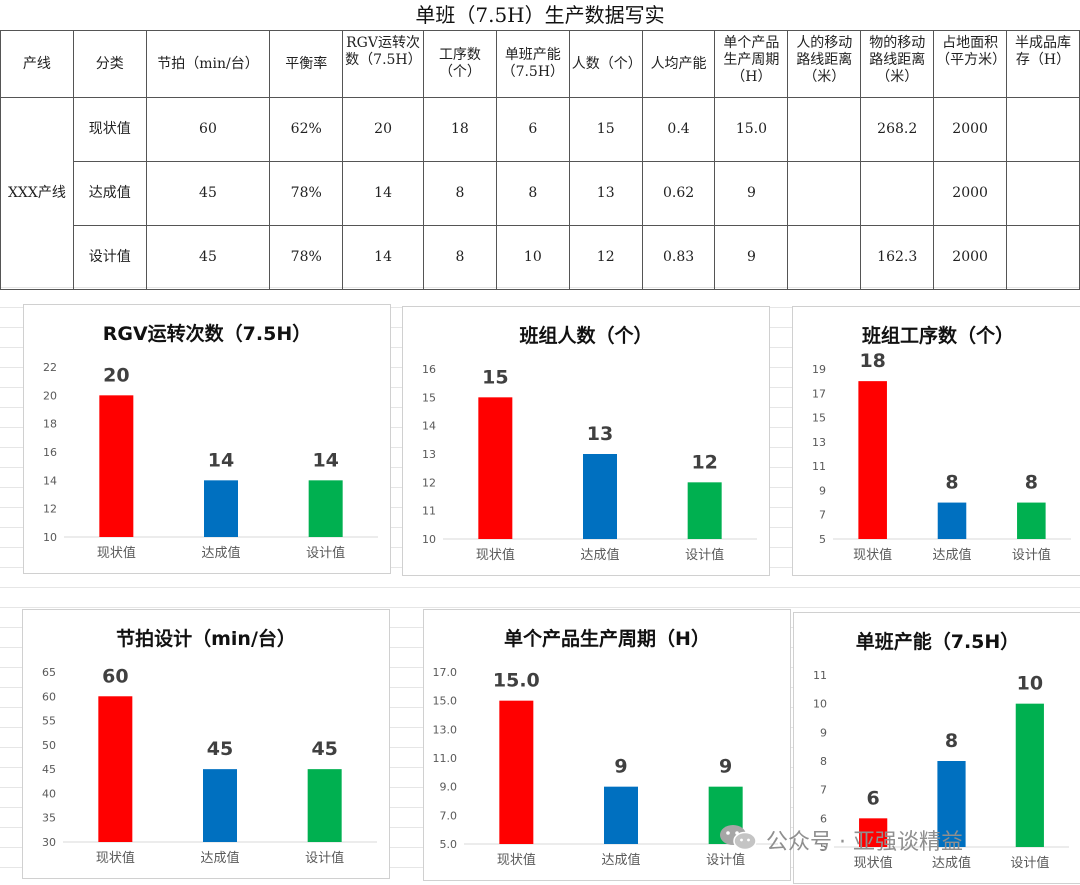  I want to click on y-tick-label: 15, so click(819, 418).